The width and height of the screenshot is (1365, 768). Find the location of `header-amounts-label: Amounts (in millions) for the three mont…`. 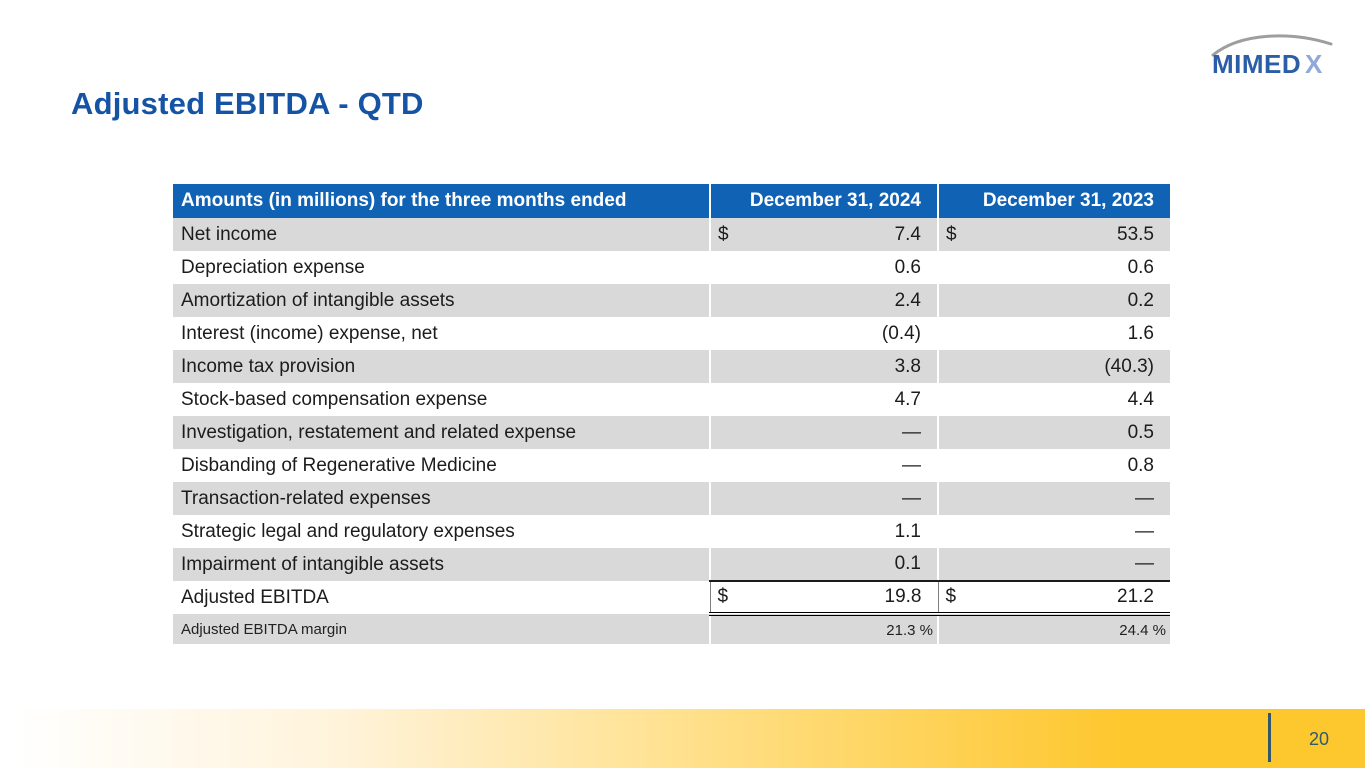

header-amounts-label: Amounts (in millions) for the three mont… is located at coordinates (441, 201).